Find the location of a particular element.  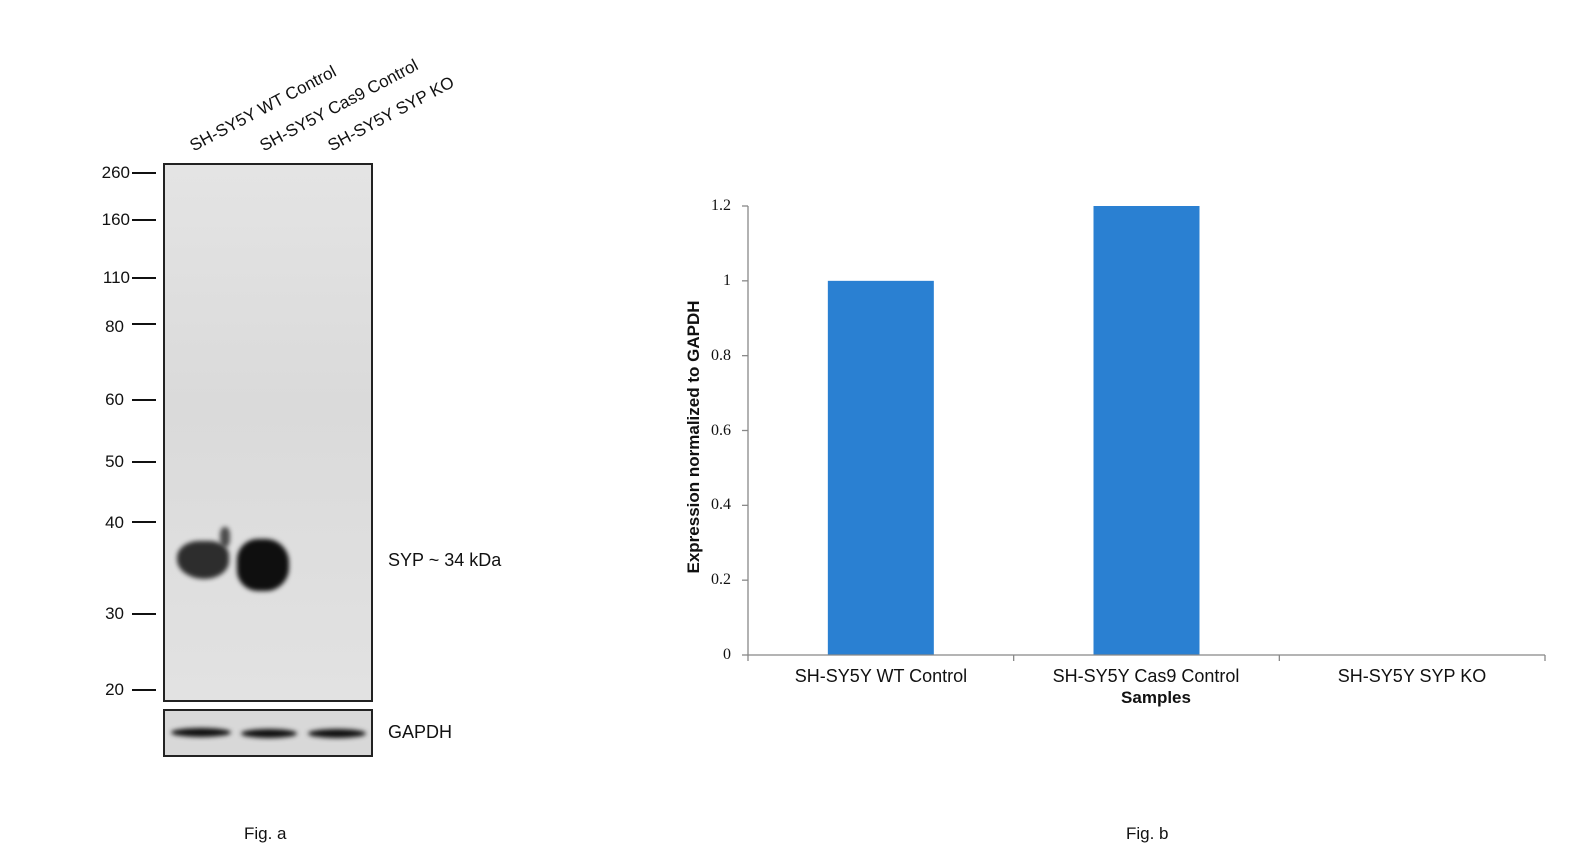

y-axis-title-text: Expression normalized to GAPDH is located at coordinates (693, 437).